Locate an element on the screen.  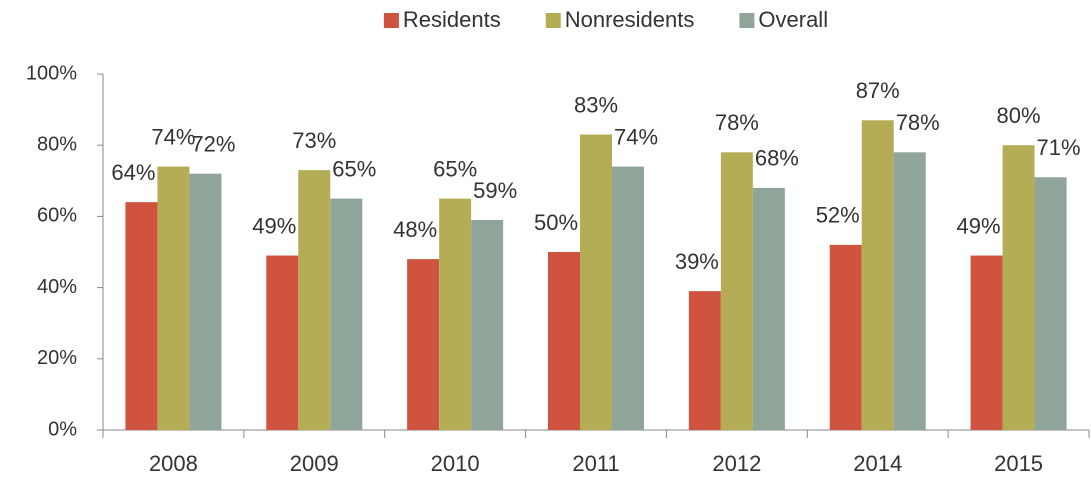
value-label: 50% is located at coordinates (556, 222).